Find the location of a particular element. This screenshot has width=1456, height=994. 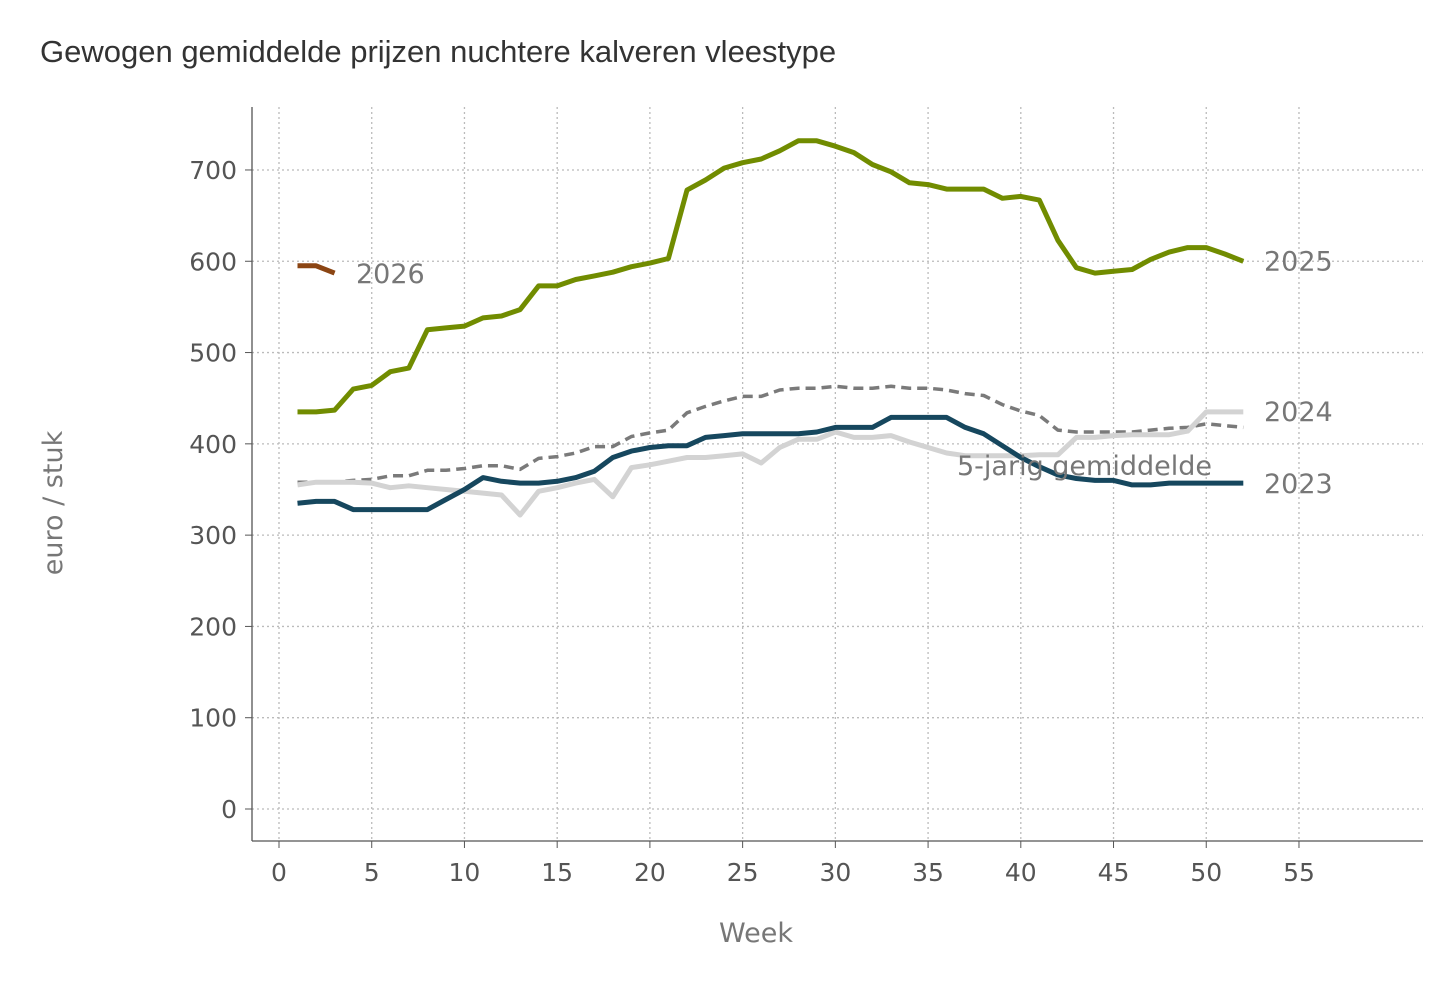

x-tick-label: 50 is located at coordinates (1206, 872).